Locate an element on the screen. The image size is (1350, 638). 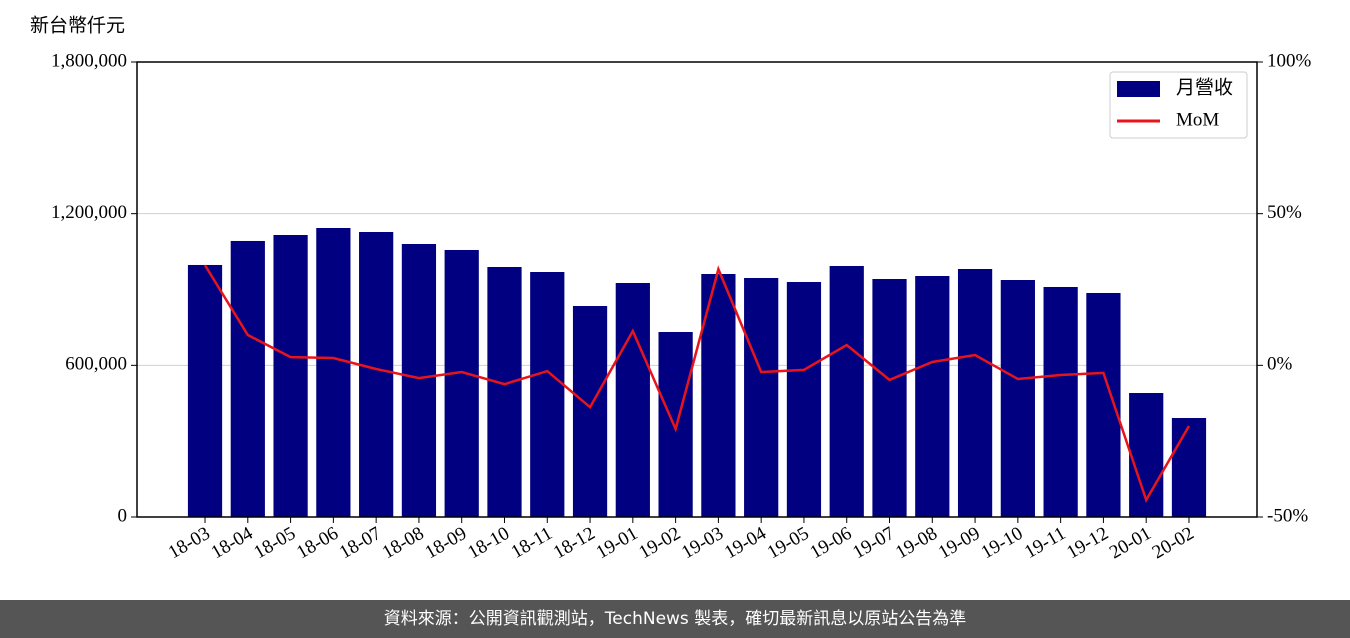
x-tick-label: 18-03 is located at coordinates (189, 543).